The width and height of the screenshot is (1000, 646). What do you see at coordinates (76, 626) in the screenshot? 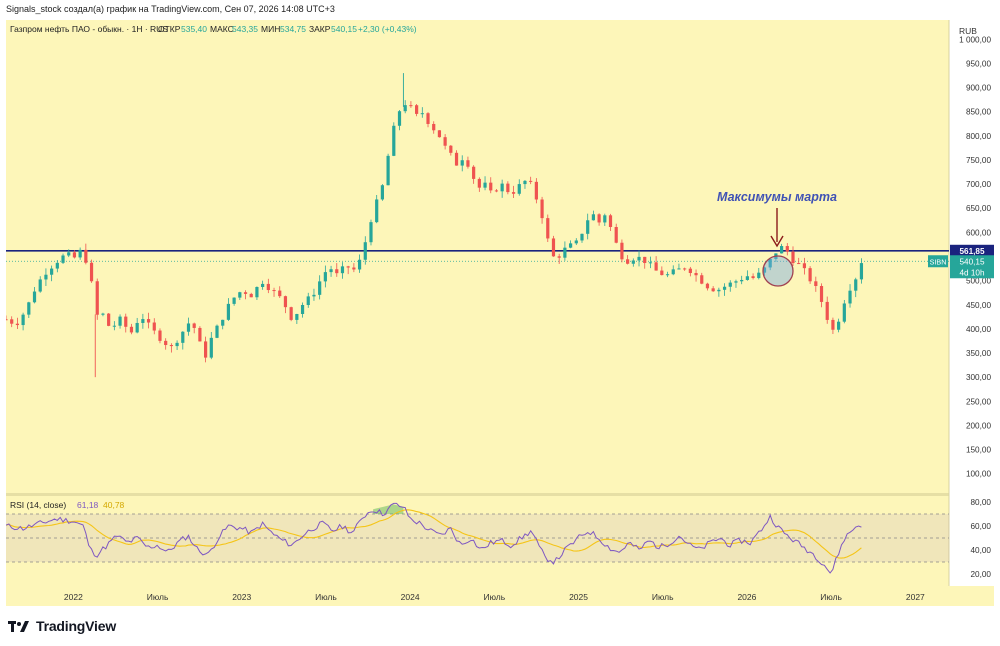
I see `tradingview-logo-text: TradingView` at bounding box center [76, 626].